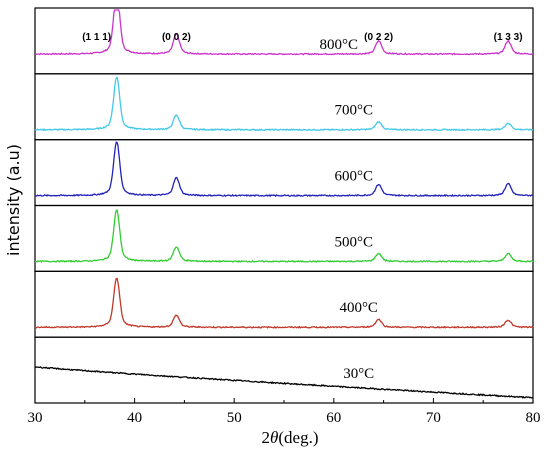 The image size is (550, 452). Describe the element at coordinates (358, 308) in the screenshot. I see `series-label: 400°C` at that location.